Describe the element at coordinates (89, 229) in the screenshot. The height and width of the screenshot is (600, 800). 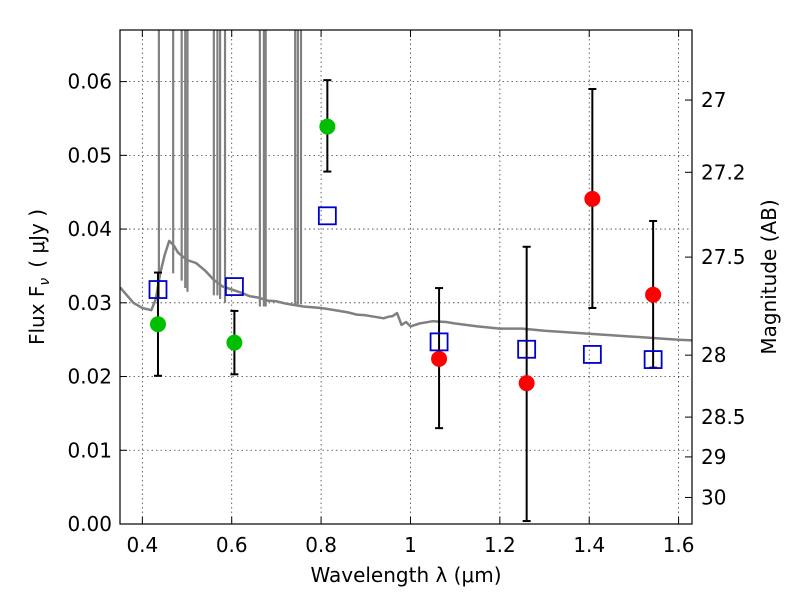
I see `y-tick-label: 0.04` at that location.